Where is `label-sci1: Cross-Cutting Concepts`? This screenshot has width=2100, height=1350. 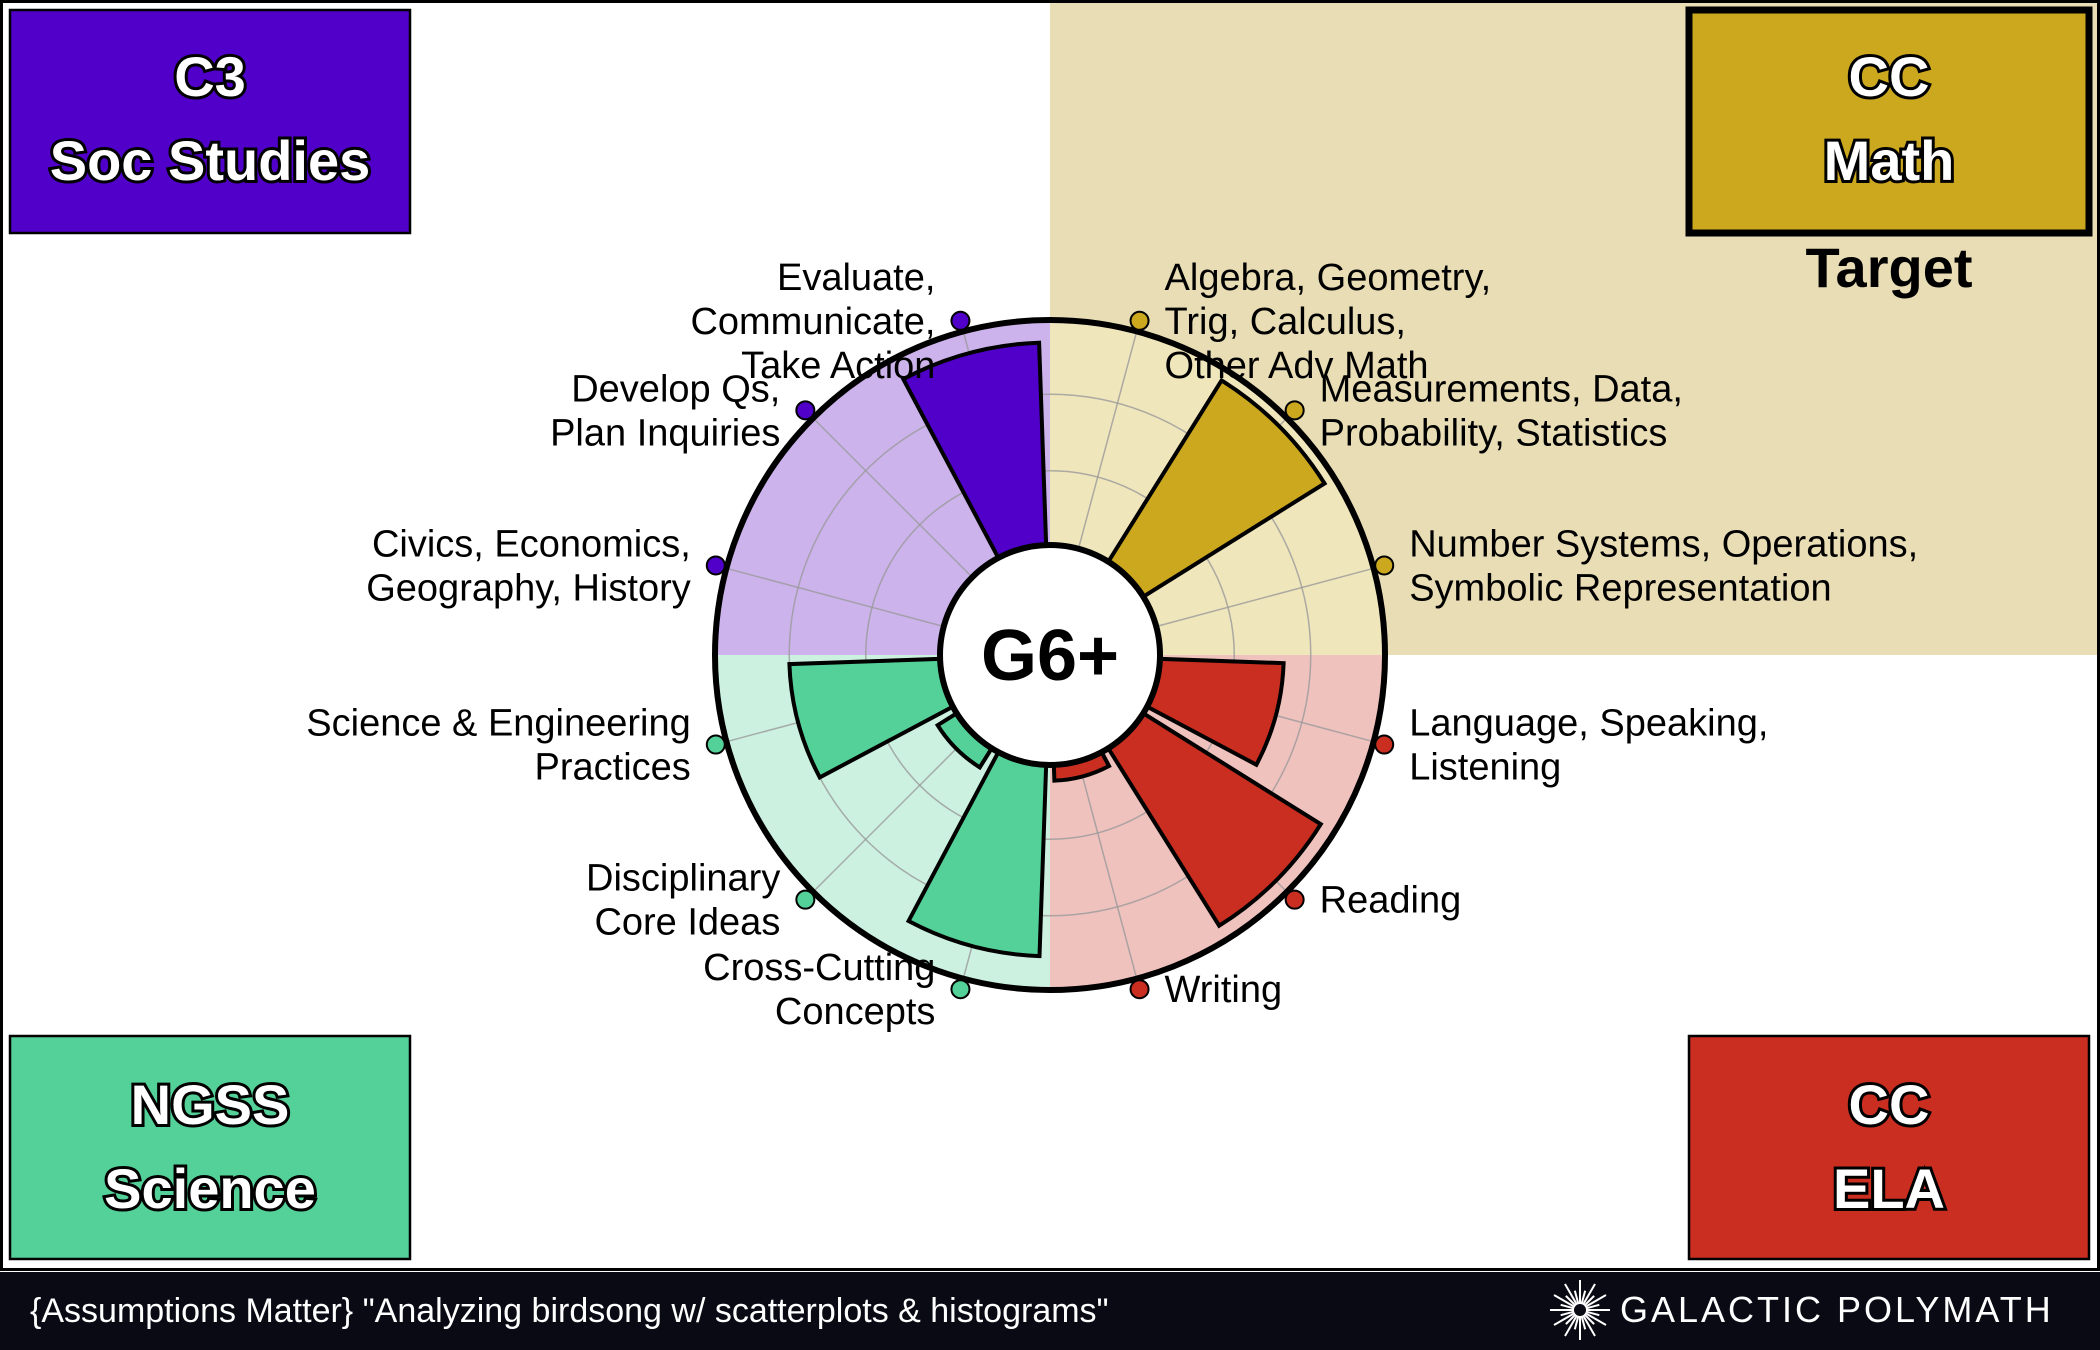
label-sci1: Cross-Cutting Concepts is located at coordinates (819, 990).